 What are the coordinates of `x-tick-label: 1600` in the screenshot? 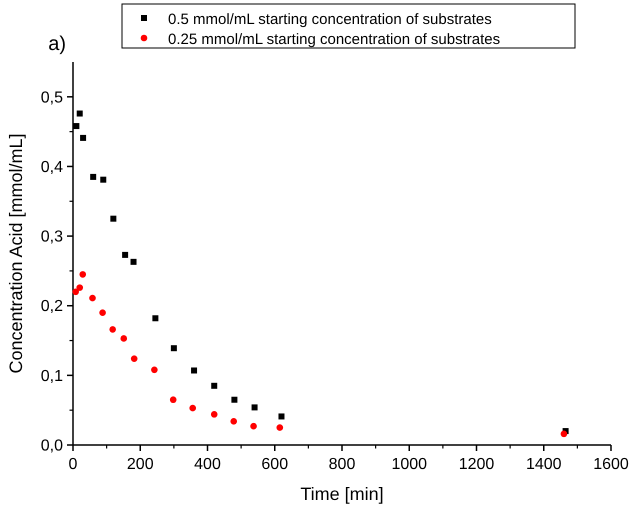 It's located at (611, 464).